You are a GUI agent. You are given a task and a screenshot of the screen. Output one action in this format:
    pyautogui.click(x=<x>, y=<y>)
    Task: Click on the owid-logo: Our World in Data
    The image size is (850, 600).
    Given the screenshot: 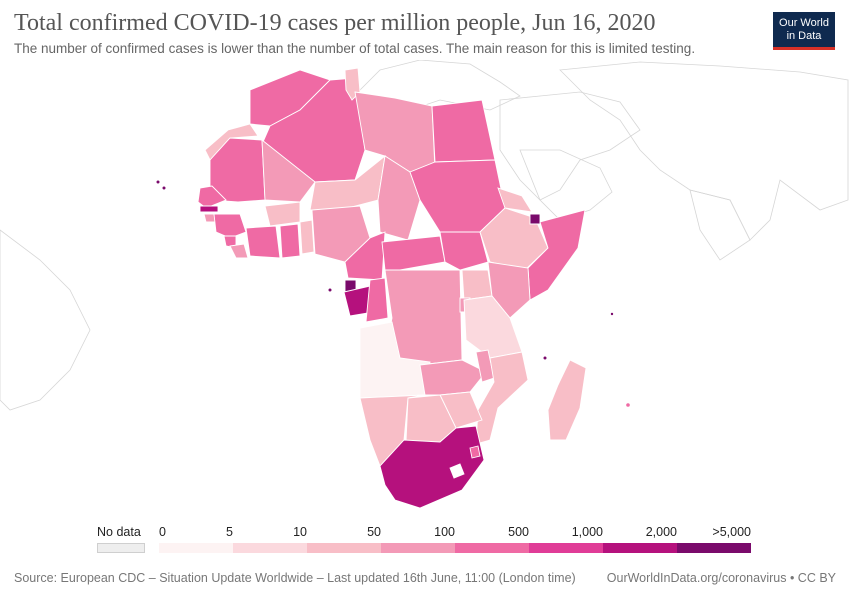 What is the action you would take?
    pyautogui.click(x=804, y=31)
    